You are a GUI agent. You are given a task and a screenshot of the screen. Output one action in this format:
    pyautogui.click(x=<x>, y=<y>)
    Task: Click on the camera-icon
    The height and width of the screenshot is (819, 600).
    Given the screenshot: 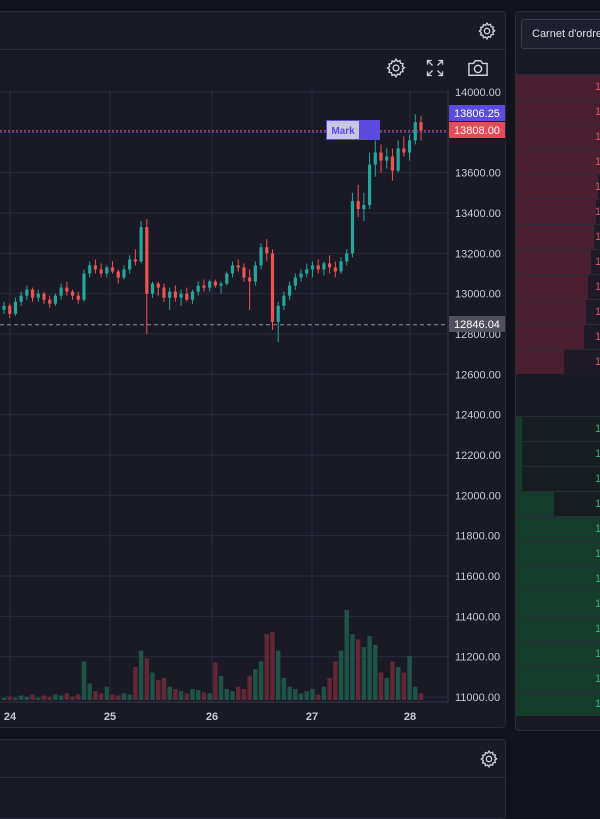 What is the action you would take?
    pyautogui.click(x=478, y=68)
    